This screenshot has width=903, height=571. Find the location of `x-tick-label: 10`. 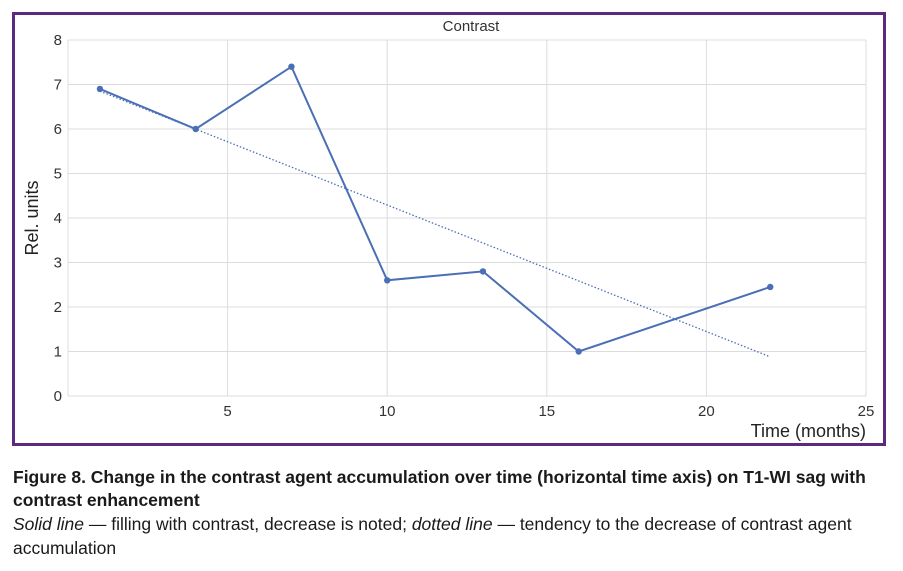

x-tick-label: 10 is located at coordinates (387, 411).